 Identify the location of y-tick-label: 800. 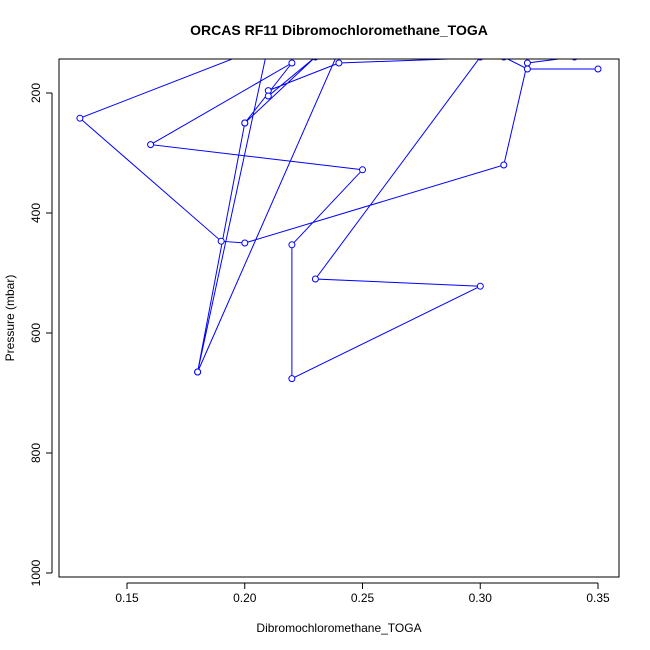
(36, 453).